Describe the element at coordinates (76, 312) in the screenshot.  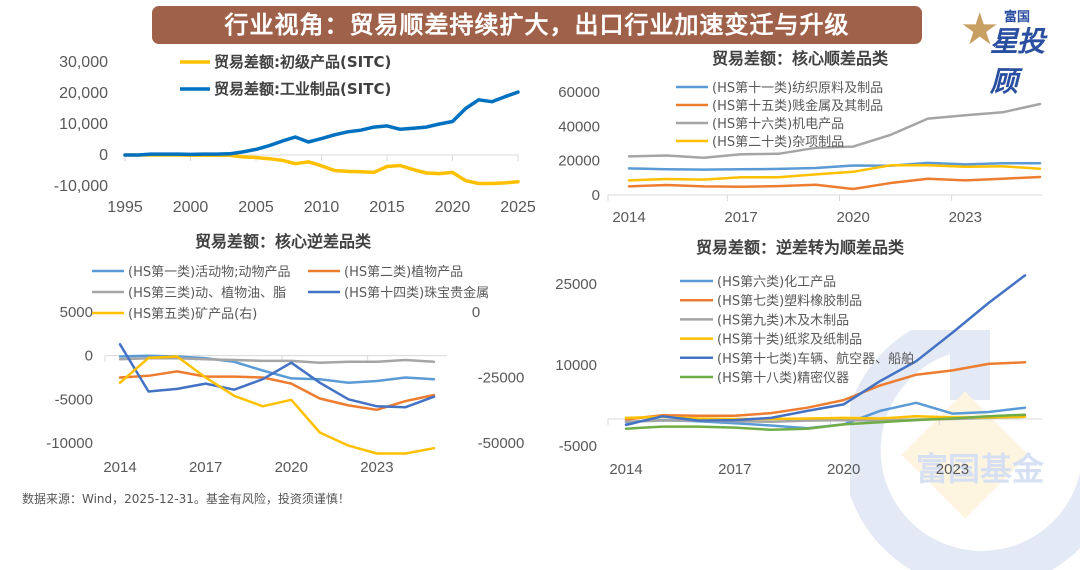
I see `y-tick-label: 5000` at that location.